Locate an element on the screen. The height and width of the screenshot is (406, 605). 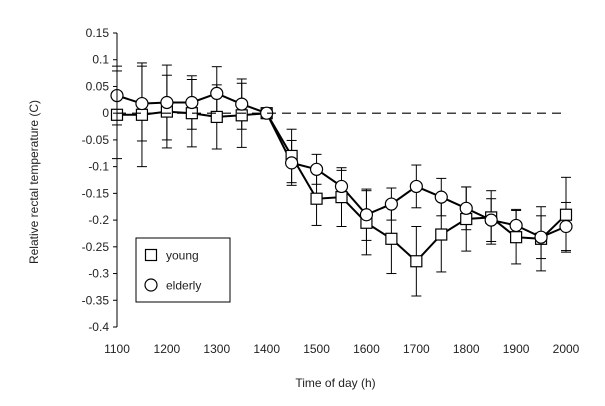
x-tick-label: 1200 is located at coordinates (167, 349).